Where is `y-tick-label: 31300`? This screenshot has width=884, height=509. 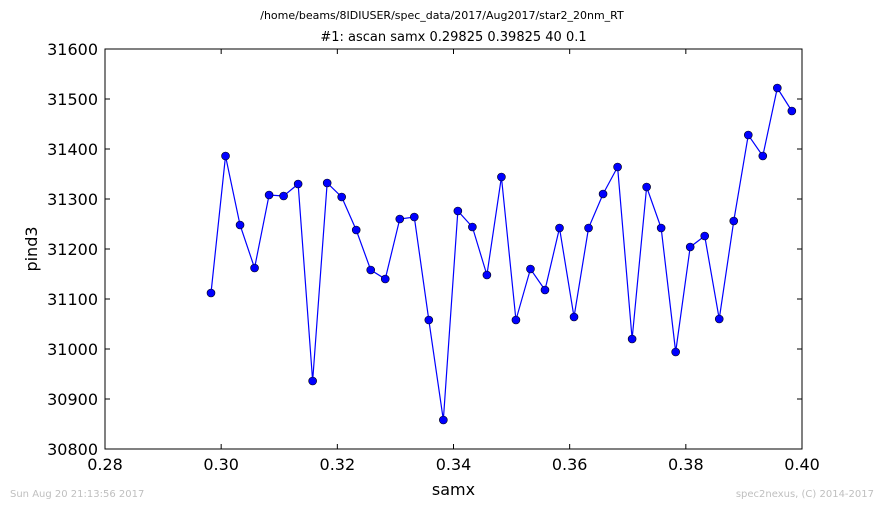 y-tick-label: 31300 is located at coordinates (72, 199).